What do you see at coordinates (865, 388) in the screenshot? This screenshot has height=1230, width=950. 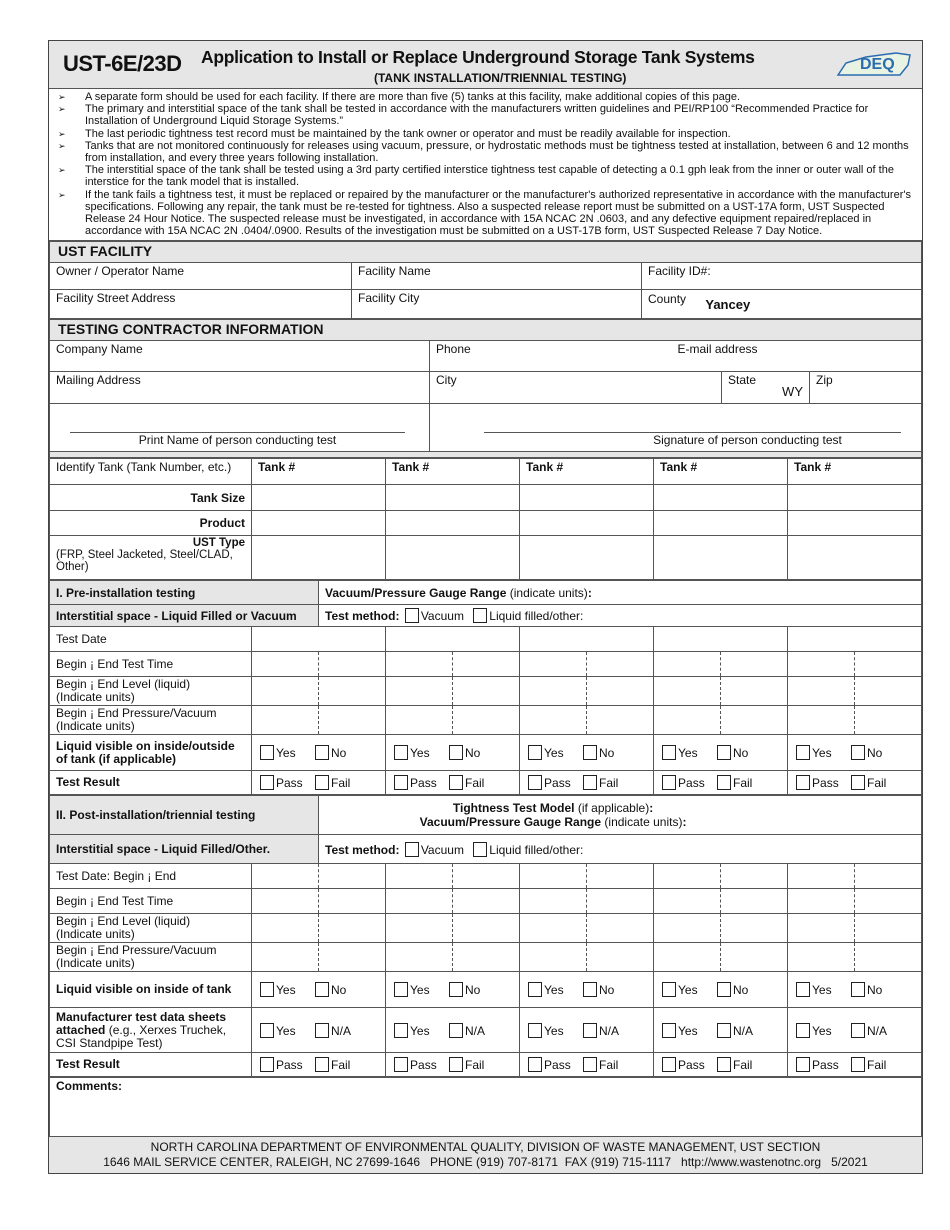 I see `zip-field: Zip` at bounding box center [865, 388].